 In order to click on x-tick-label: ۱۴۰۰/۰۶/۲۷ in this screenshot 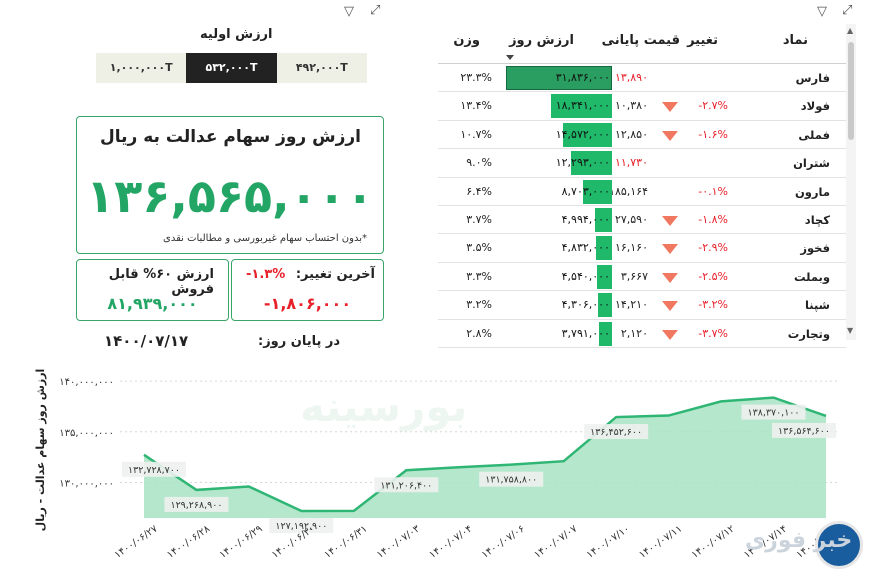, I will do `click(137, 542)`.